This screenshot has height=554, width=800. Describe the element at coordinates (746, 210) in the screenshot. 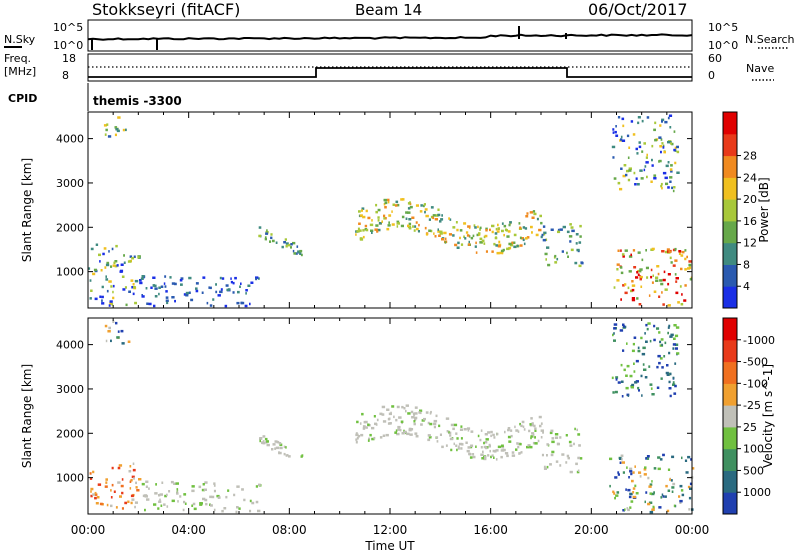

I see `power-colorbar: Power [dB] 4 8 12 16 20 24 28` at that location.